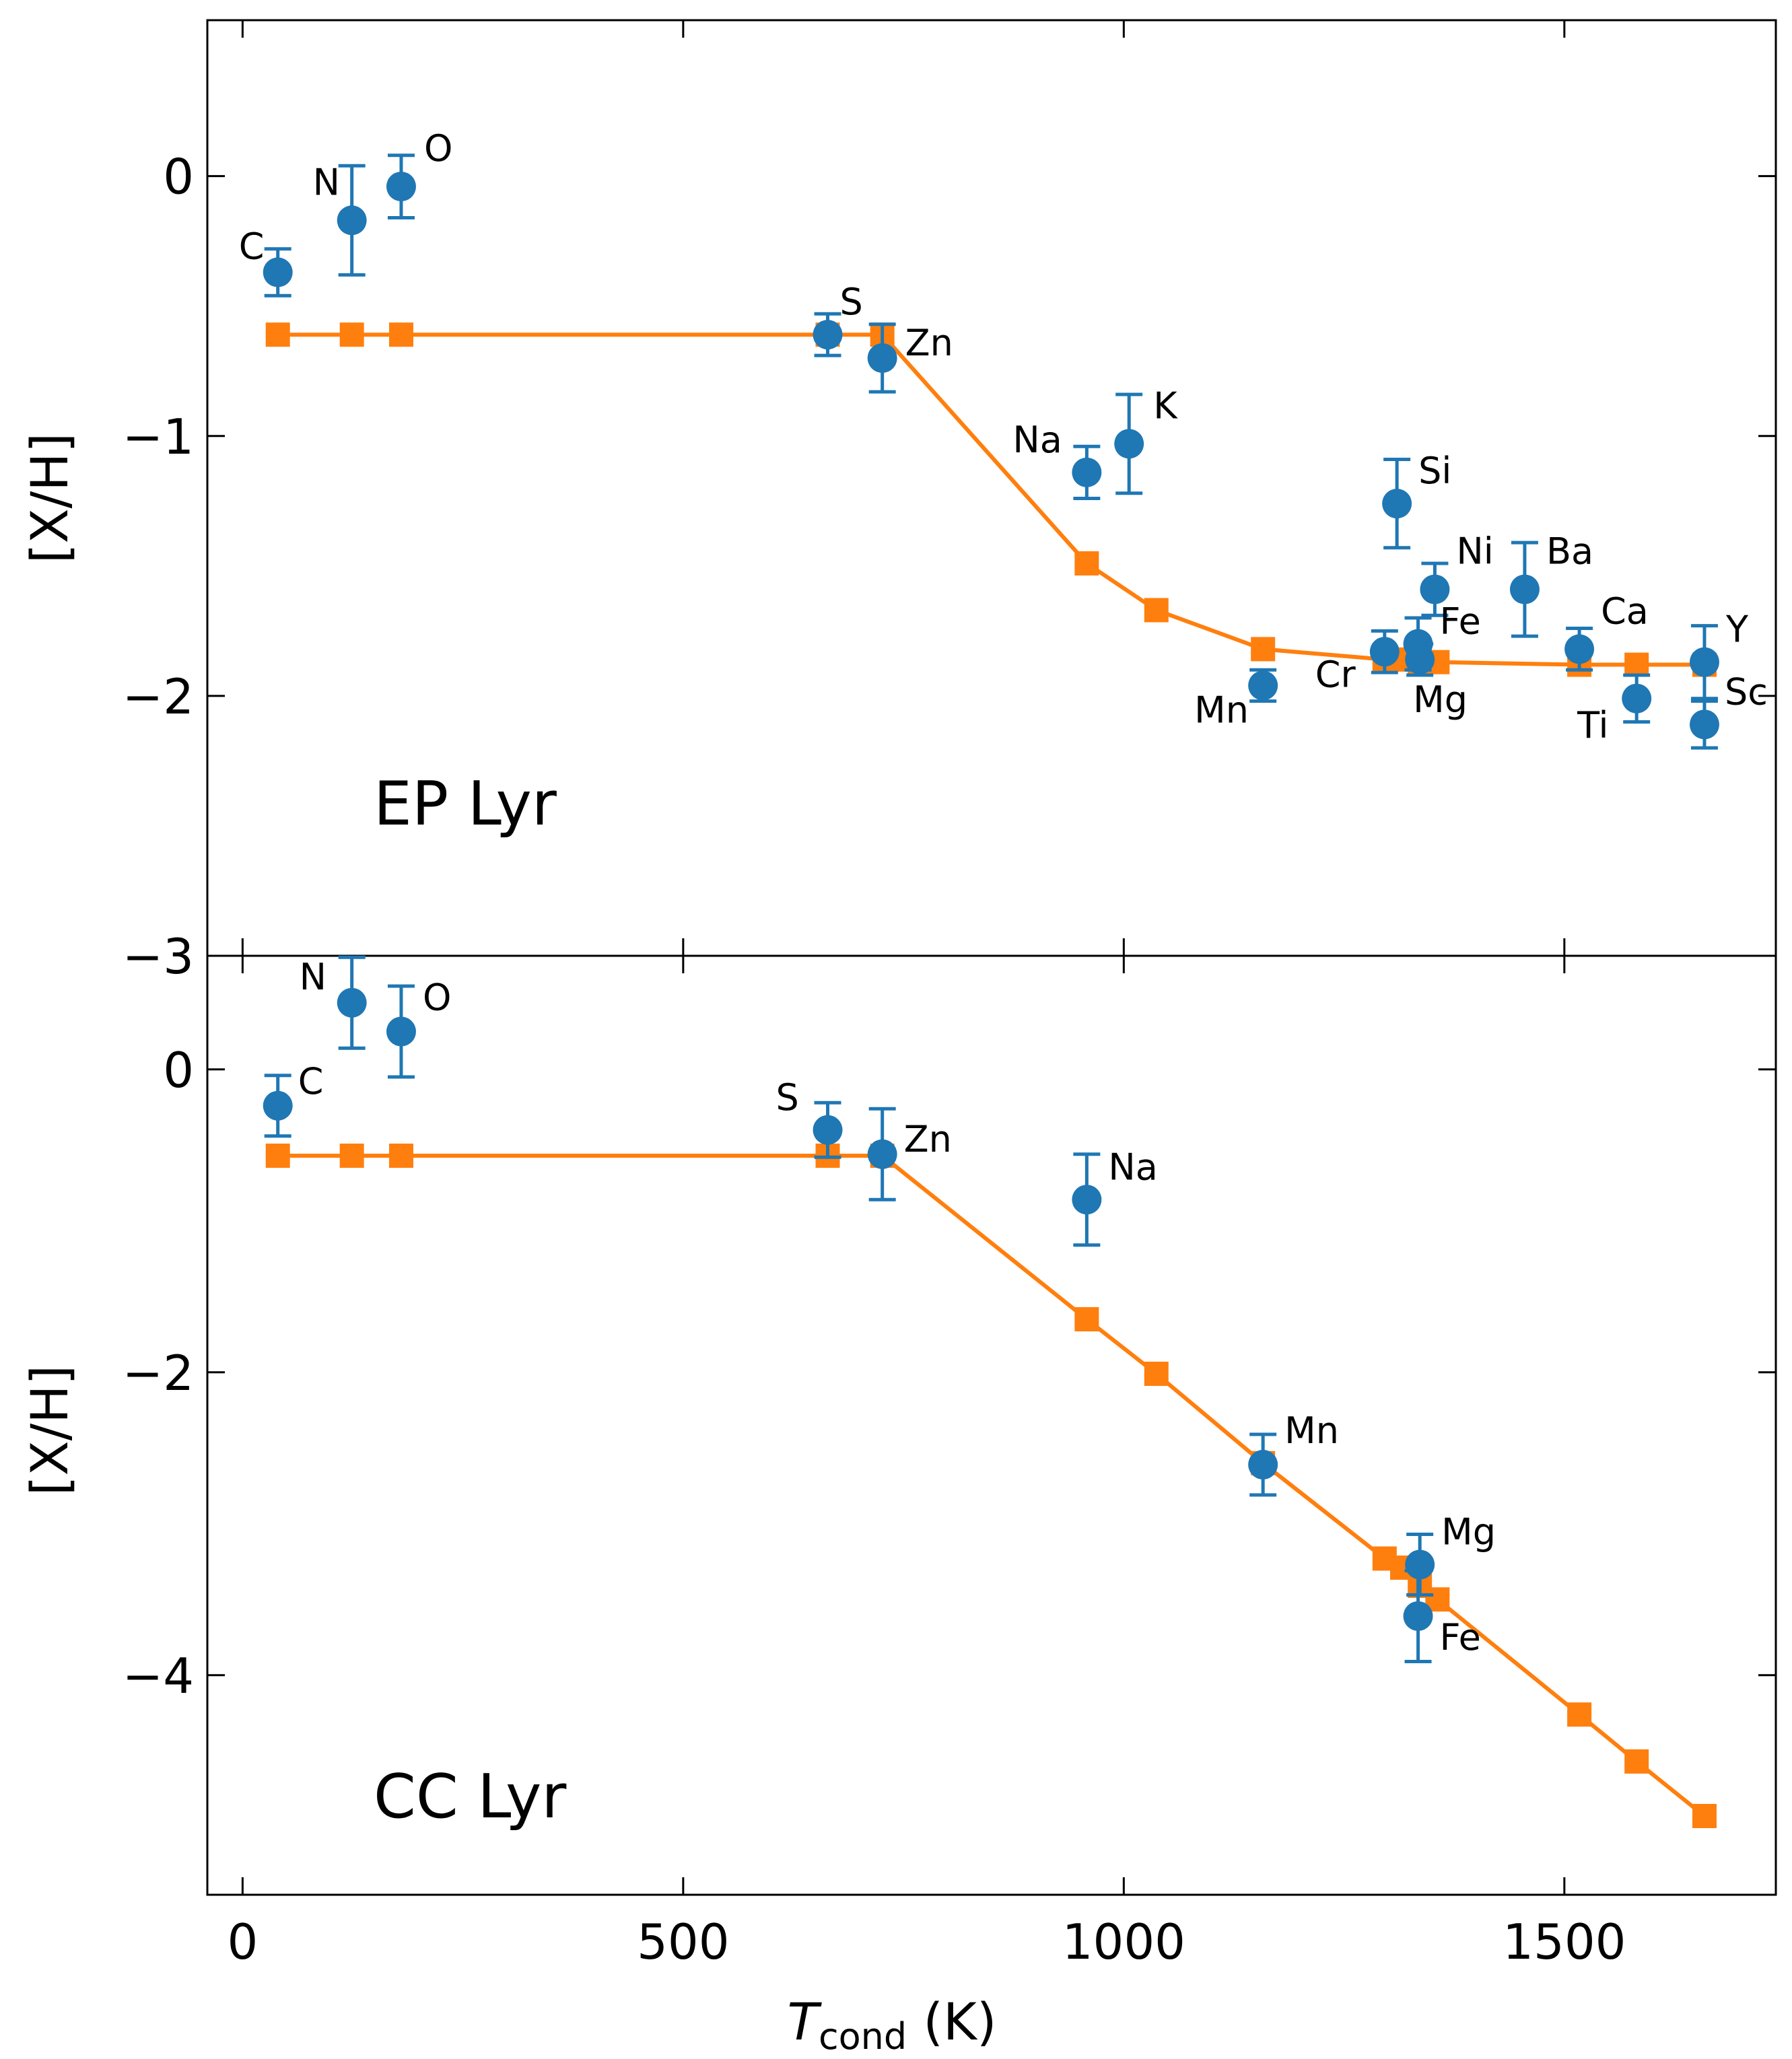  I want to click on x-axis-label-main: T, so click(805, 2022).